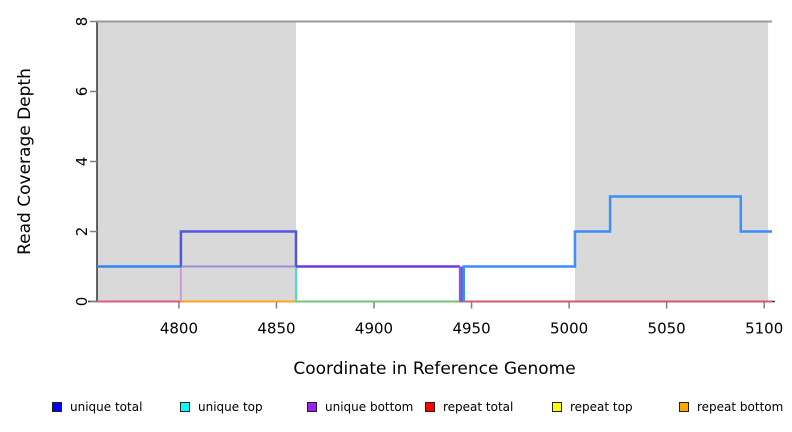  I want to click on x-tick-label: 5000, so click(569, 329).